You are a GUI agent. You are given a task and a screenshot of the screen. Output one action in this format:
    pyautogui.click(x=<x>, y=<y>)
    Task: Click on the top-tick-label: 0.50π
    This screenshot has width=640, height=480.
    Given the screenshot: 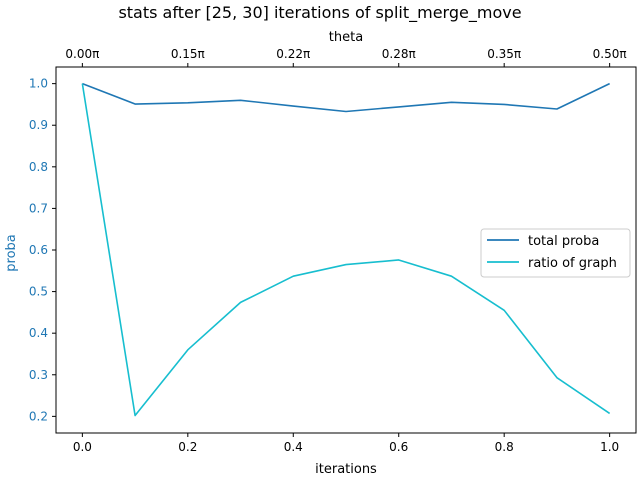 What is the action you would take?
    pyautogui.click(x=610, y=54)
    